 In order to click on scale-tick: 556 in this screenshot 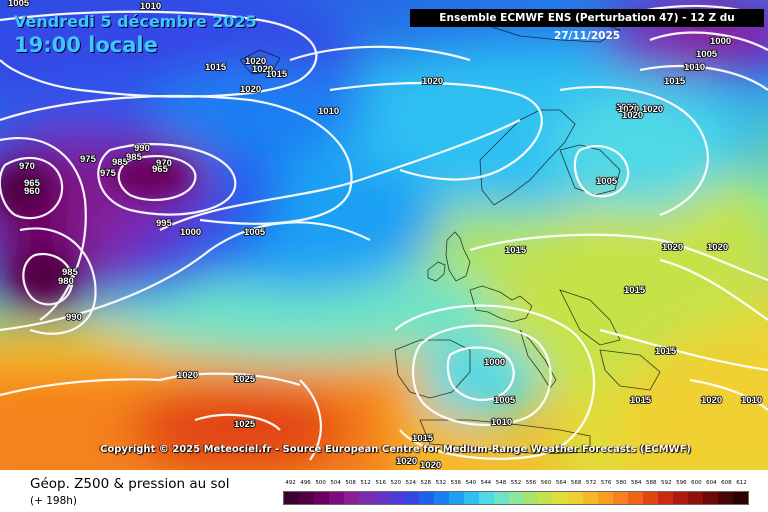, I will do `click(531, 483)`.